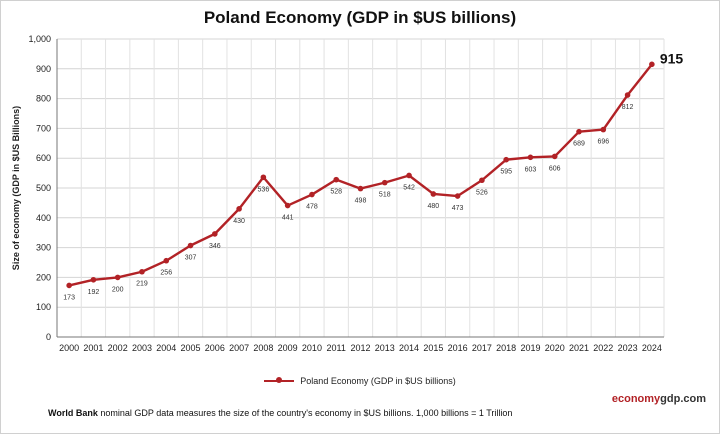 The width and height of the screenshot is (720, 434). What do you see at coordinates (312, 348) in the screenshot?
I see `x-tick-label: 2010` at bounding box center [312, 348].